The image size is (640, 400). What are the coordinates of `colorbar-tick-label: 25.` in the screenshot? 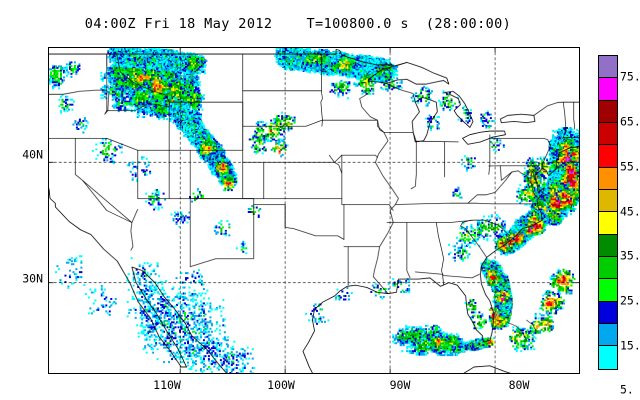 It's located at (630, 300).